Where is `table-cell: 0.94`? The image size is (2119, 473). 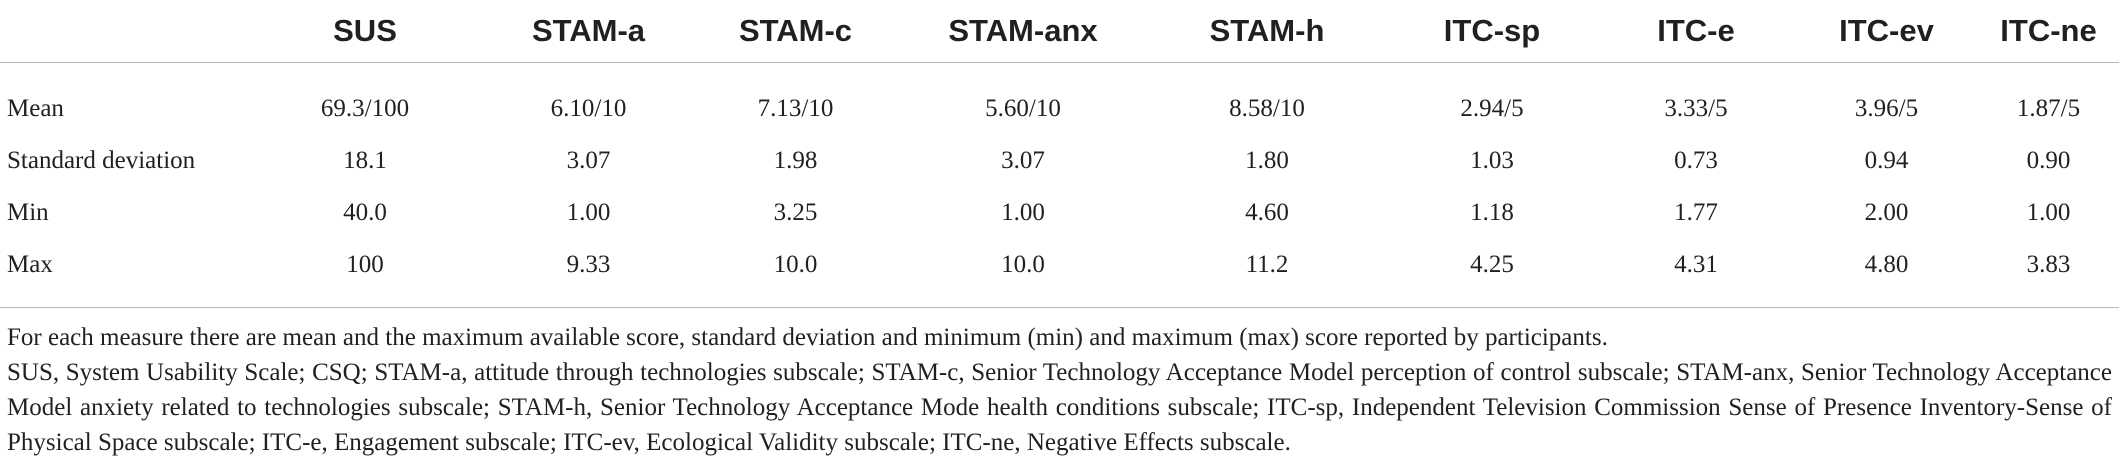 table-cell: 0.94 is located at coordinates (1886, 160).